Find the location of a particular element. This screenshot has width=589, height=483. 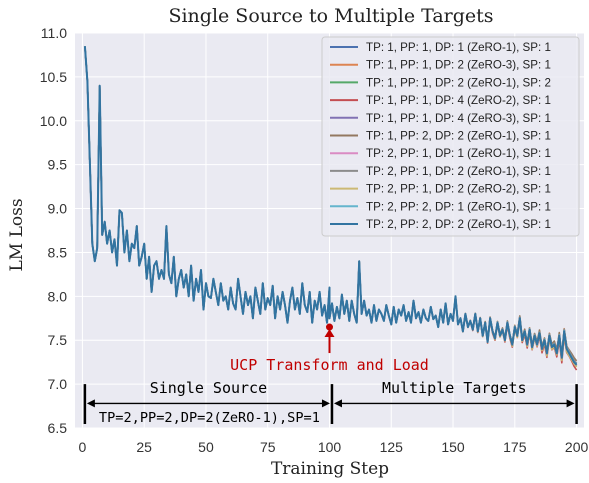

x-tick-labels: 0 25 50 75 100 125 150 175 200 is located at coordinates (334, 447).